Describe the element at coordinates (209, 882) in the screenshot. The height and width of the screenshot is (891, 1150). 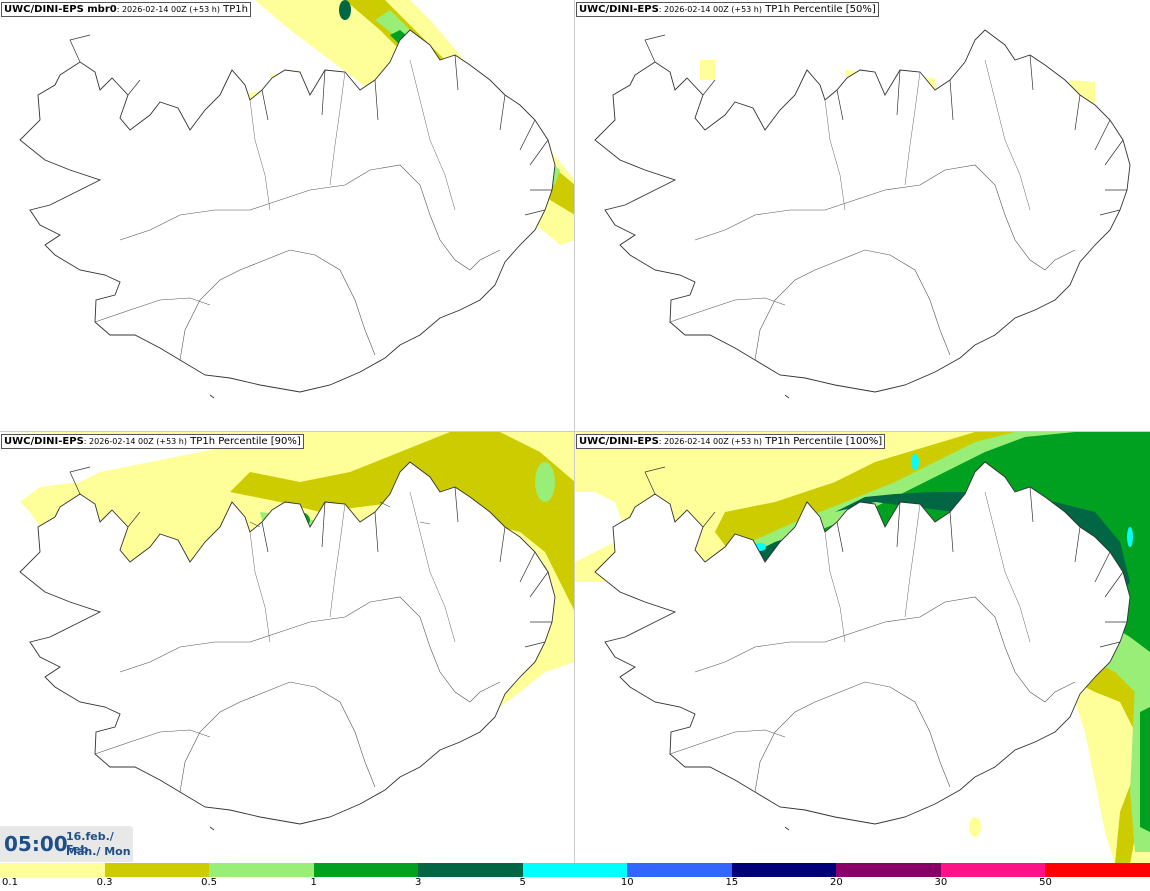
I see `colorbar-label: 0.5` at that location.